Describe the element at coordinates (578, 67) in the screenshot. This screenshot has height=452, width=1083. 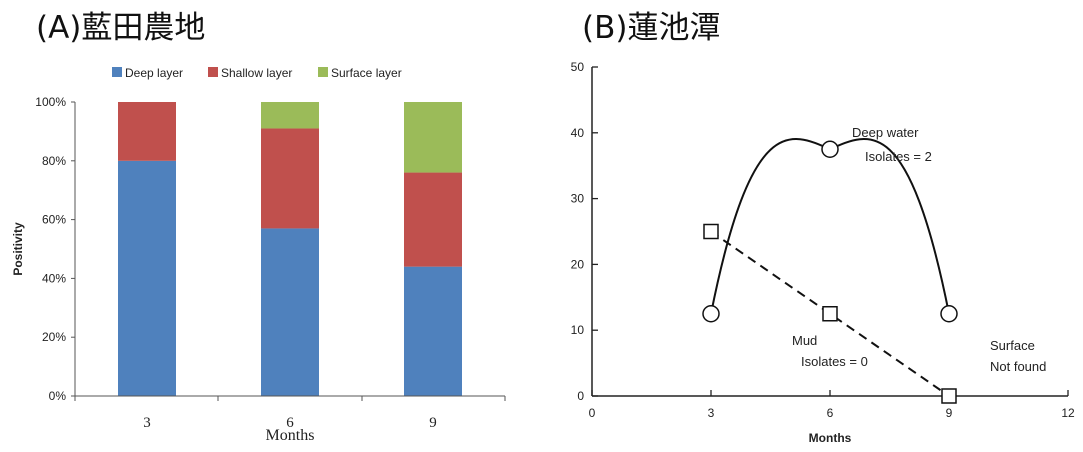
I see `y-tick-label: 50` at that location.